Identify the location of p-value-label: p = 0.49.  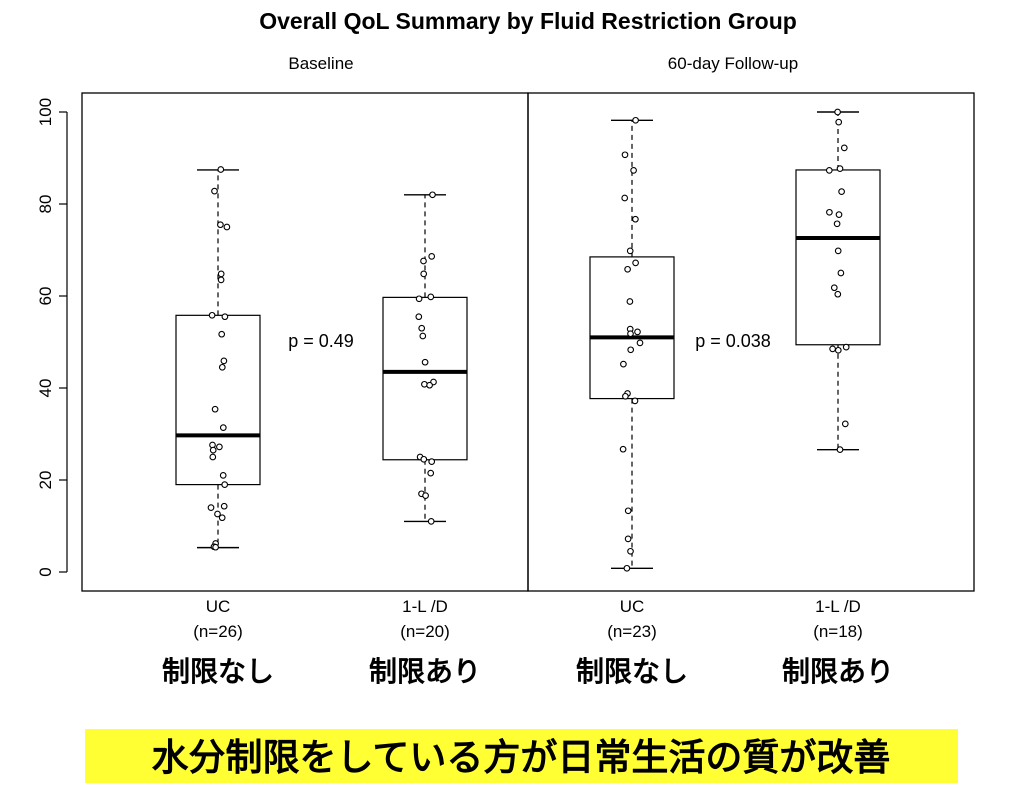
(321, 341).